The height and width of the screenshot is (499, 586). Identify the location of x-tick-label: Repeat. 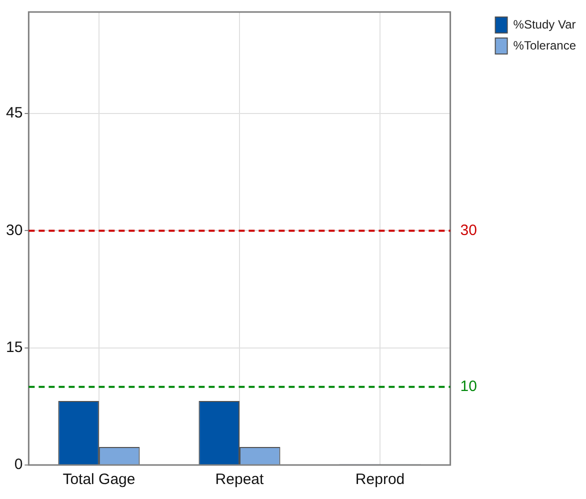
(240, 479).